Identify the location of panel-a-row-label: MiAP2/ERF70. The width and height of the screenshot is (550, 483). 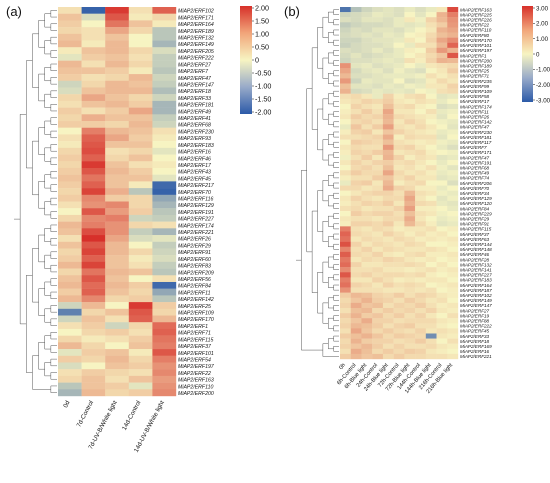
(194, 193).